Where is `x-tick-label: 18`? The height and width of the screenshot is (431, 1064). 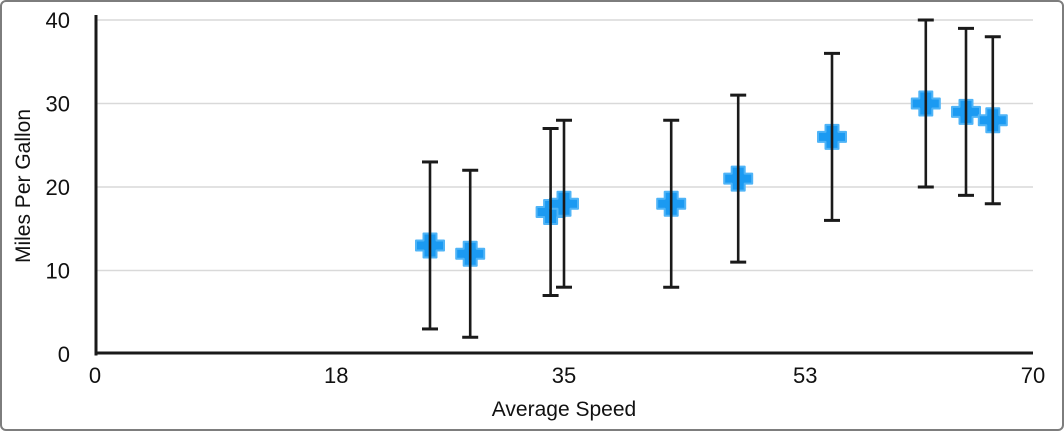
x-tick-label: 18 is located at coordinates (336, 375).